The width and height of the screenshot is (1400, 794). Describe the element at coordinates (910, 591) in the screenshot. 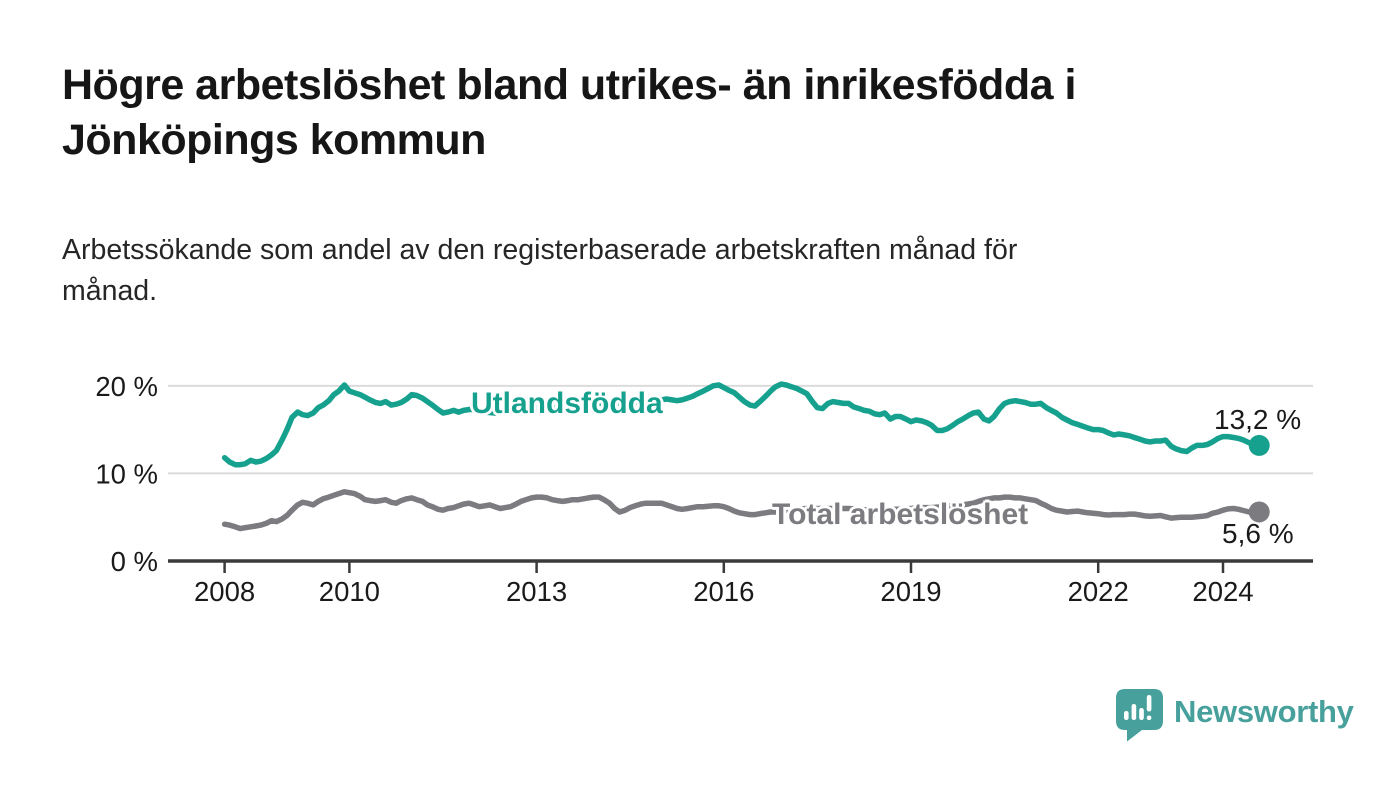

I see `x-axis-label-2019: 2019` at that location.